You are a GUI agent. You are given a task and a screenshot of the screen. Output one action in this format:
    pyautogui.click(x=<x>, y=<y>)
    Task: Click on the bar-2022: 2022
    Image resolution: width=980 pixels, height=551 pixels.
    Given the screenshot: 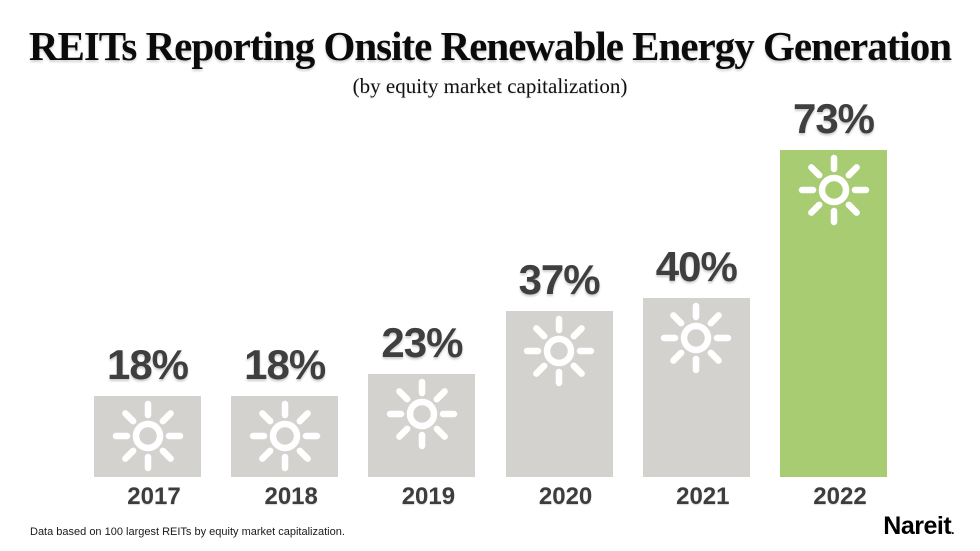 What is the action you would take?
    pyautogui.click(x=833, y=330)
    